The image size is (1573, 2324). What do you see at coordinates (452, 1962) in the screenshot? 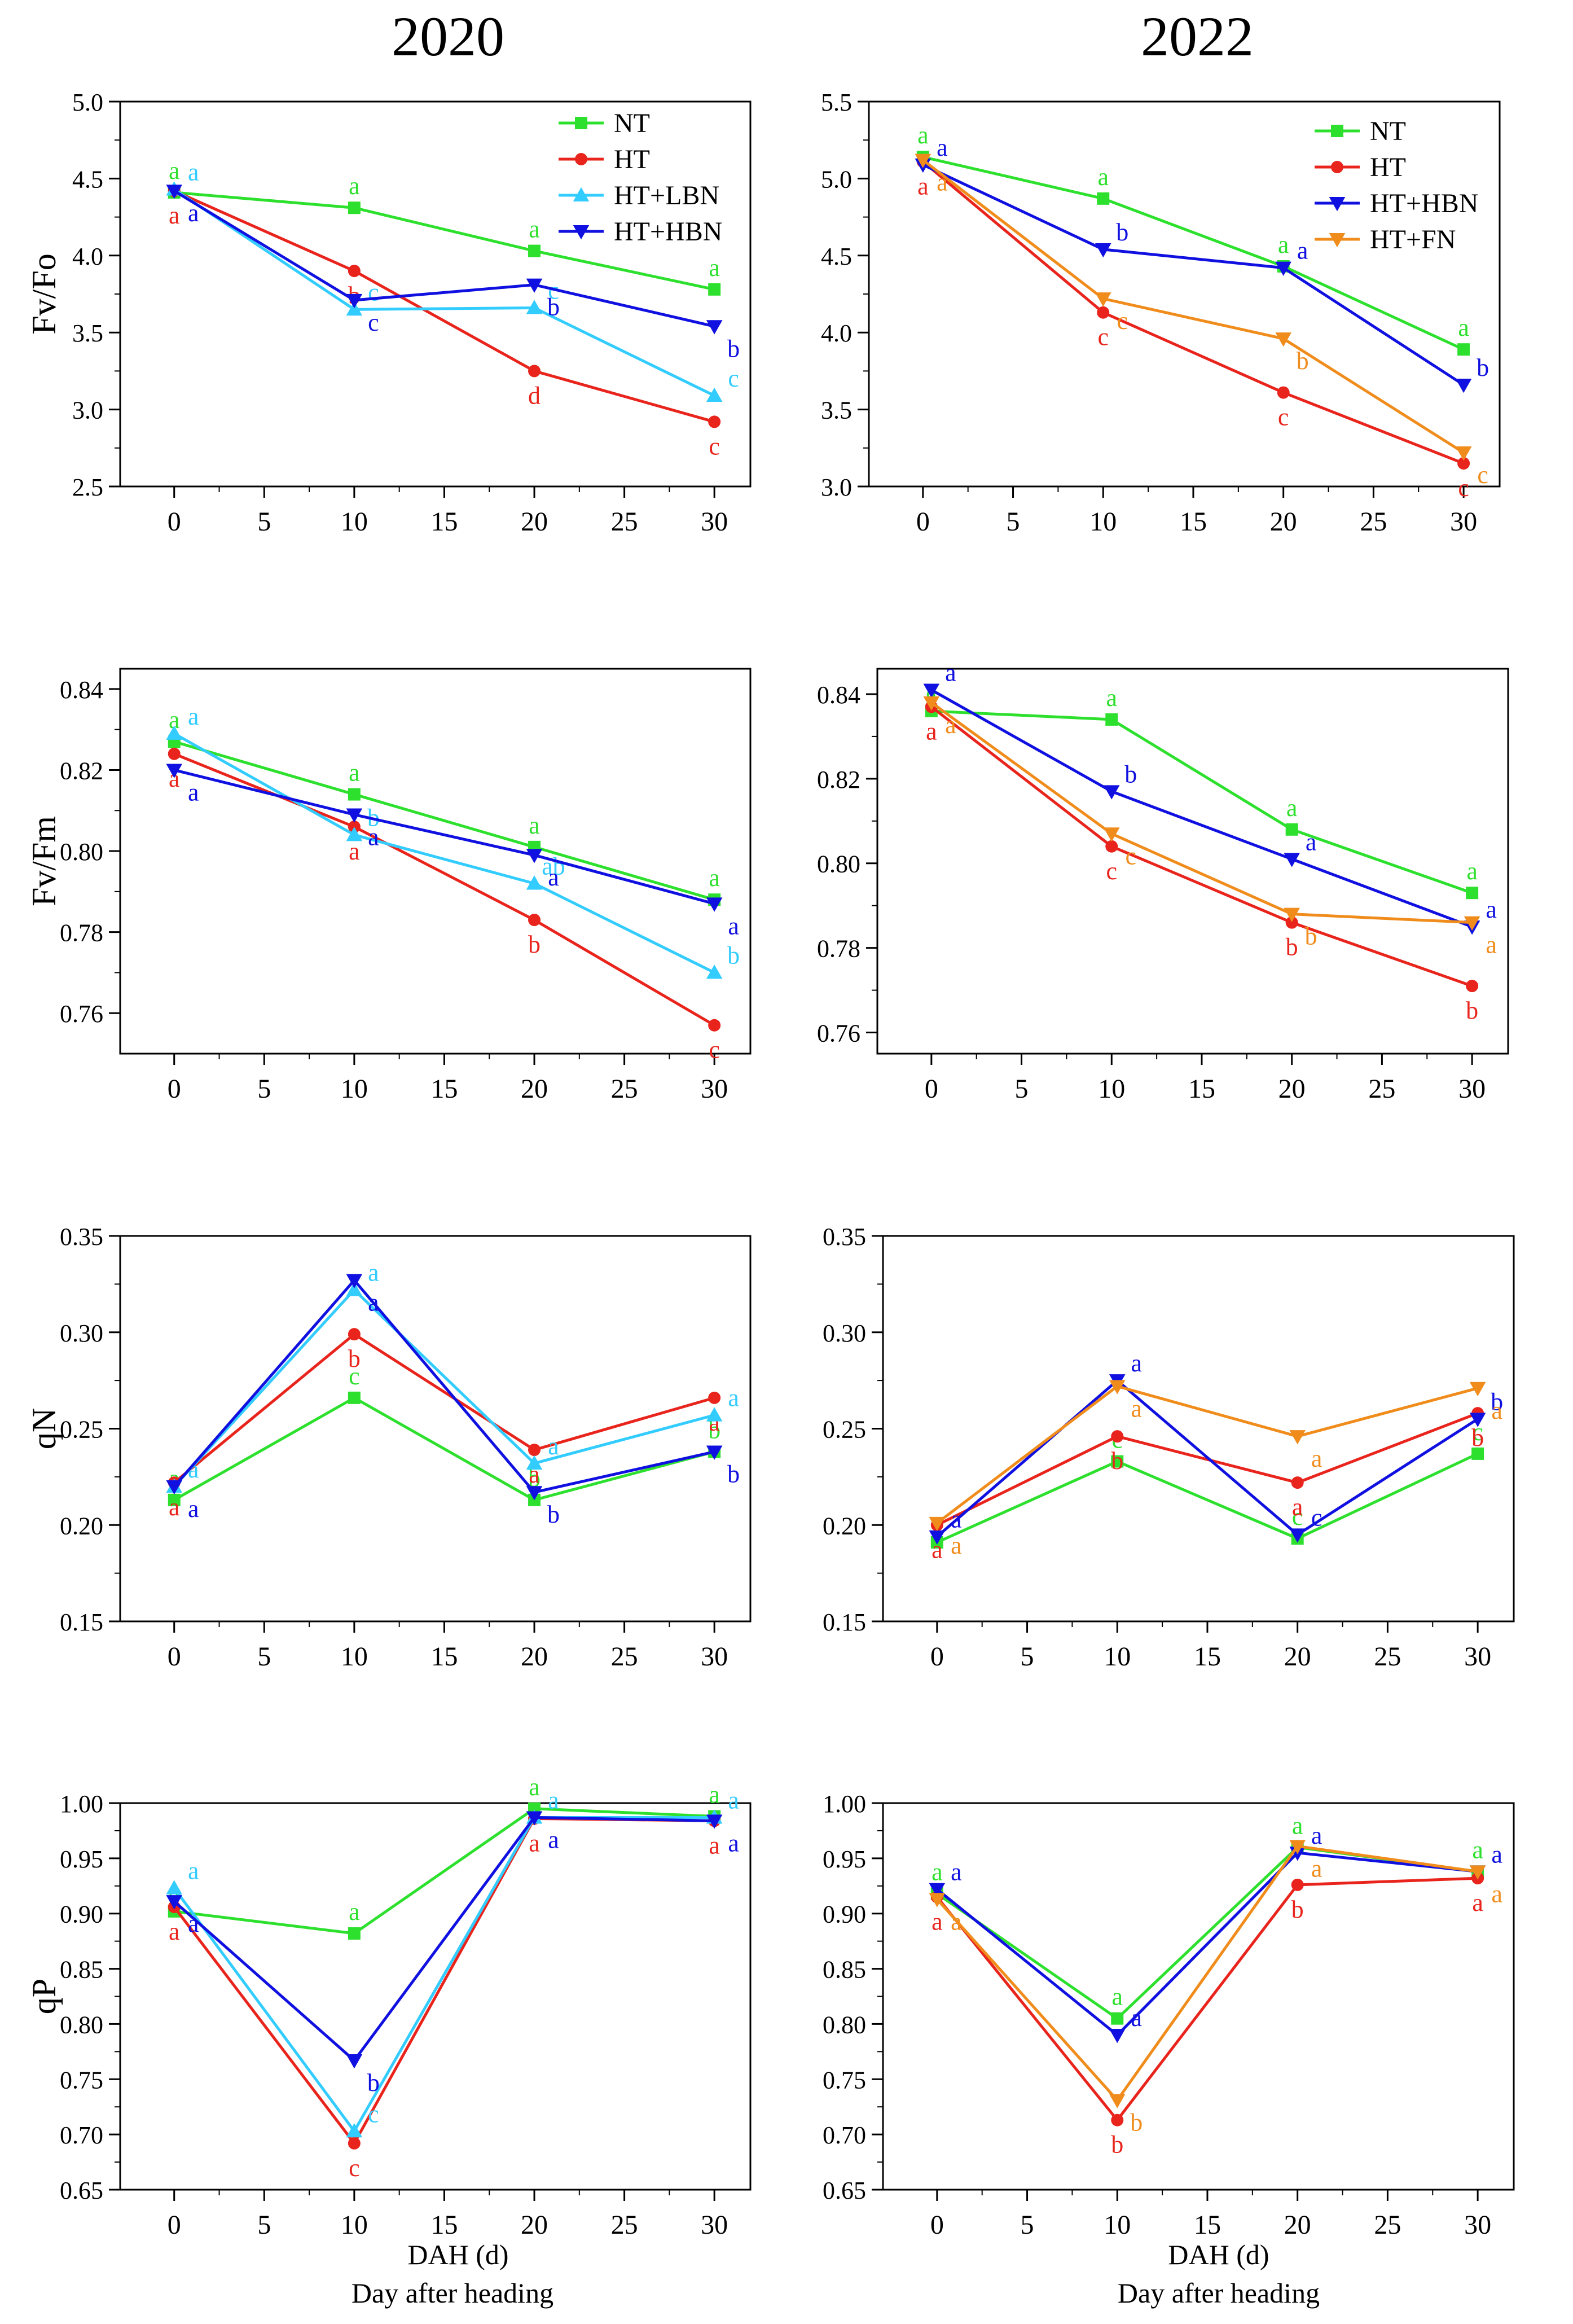
I see `series-ht-lbn: aca a` at bounding box center [452, 1962].